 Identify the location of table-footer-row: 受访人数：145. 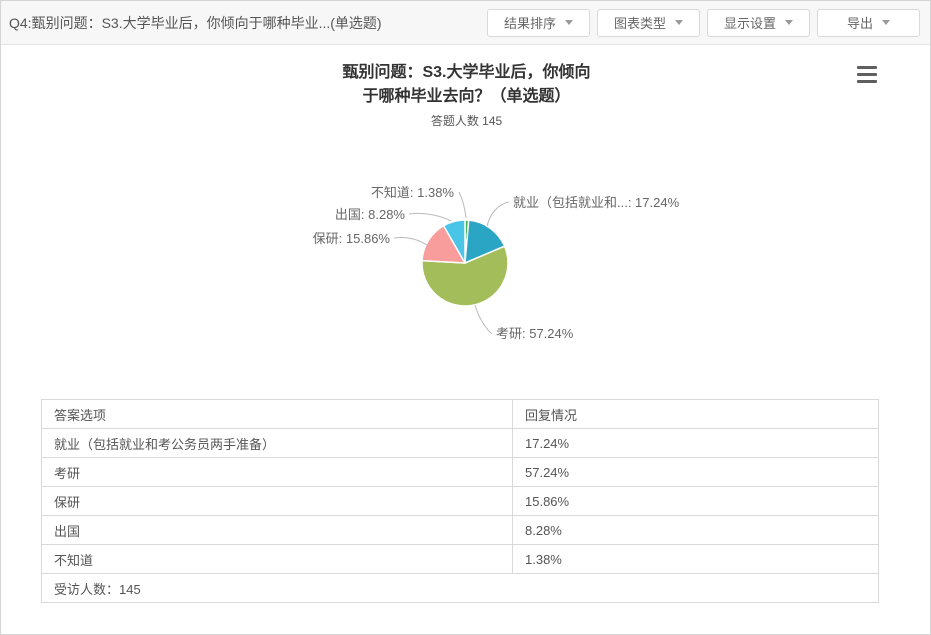
(460, 588).